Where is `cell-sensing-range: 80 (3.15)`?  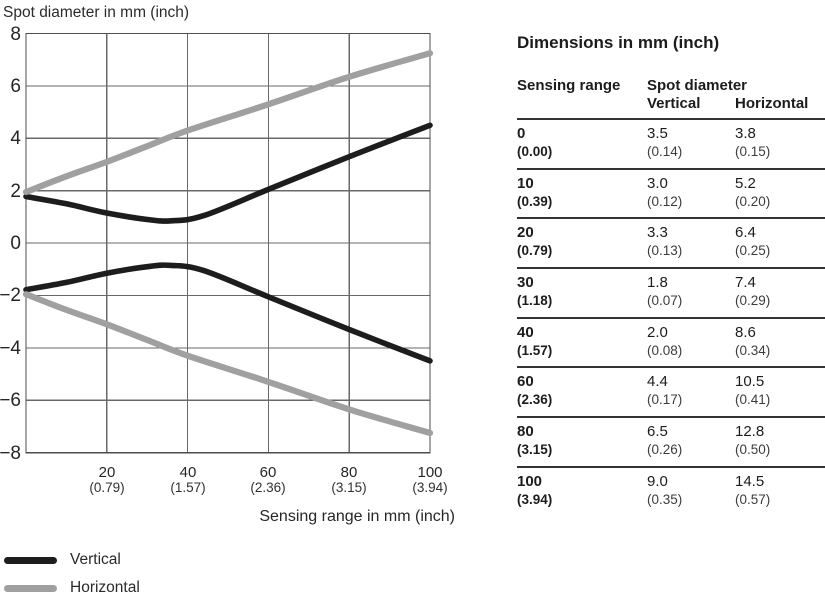 cell-sensing-range: 80 (3.15) is located at coordinates (535, 440).